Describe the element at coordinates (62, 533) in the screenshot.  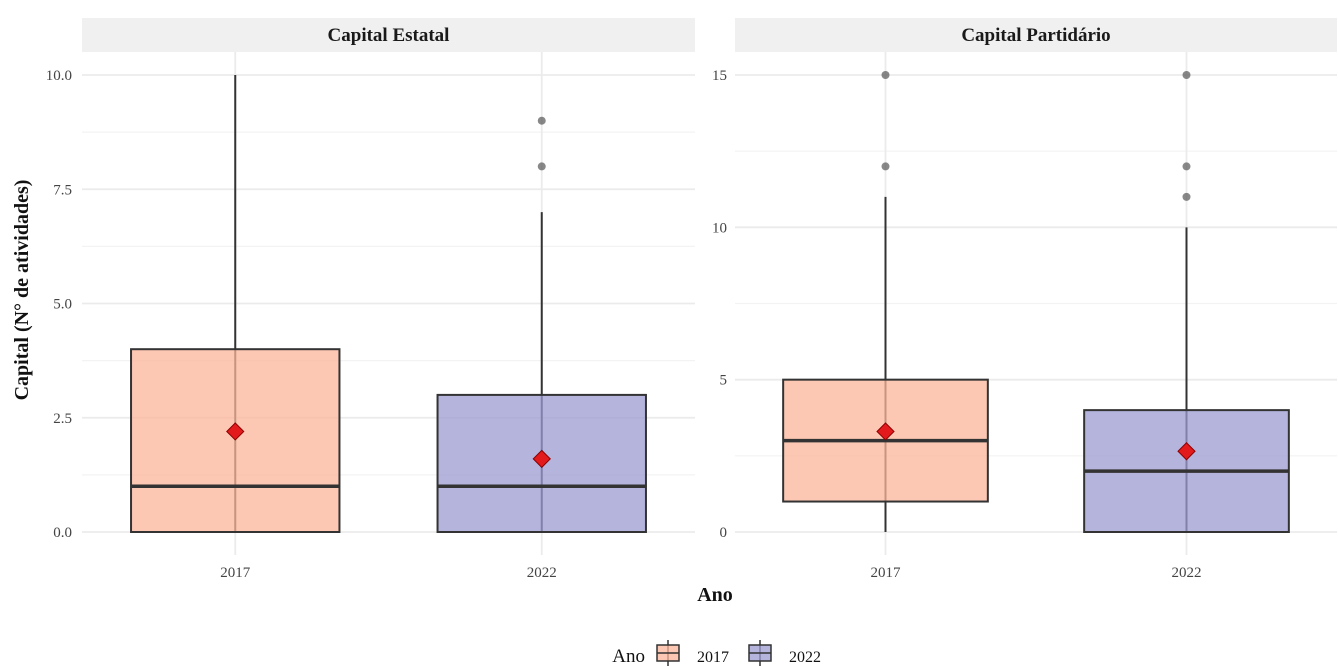
I see `y-tick-label: 0.0` at that location.